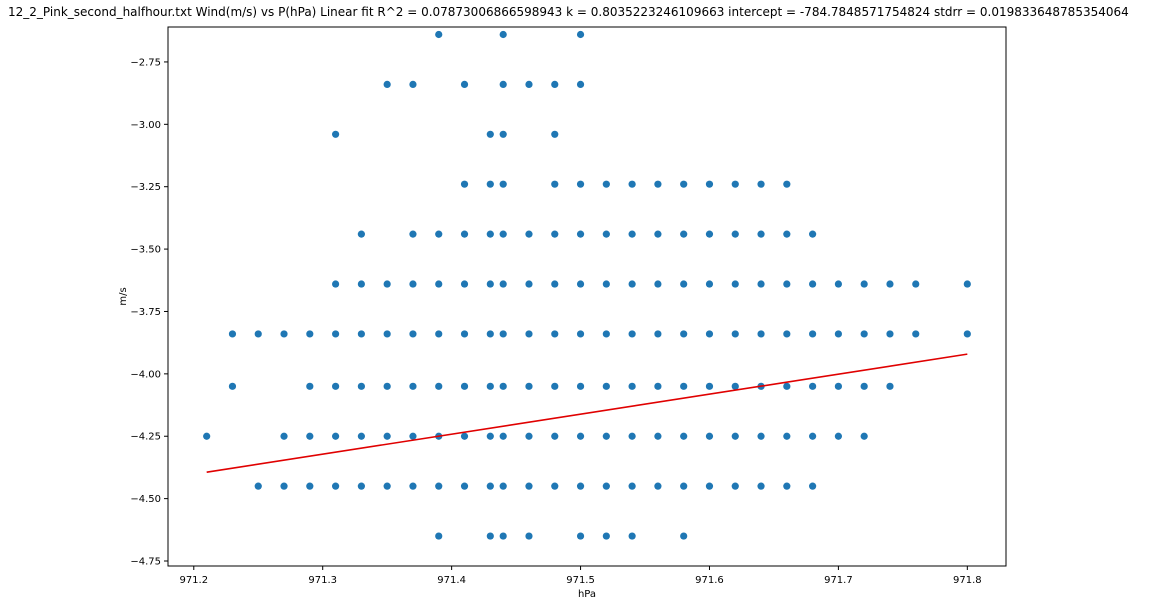  What do you see at coordinates (193, 580) in the screenshot?
I see `x-tick-label: 971.2` at bounding box center [193, 580].